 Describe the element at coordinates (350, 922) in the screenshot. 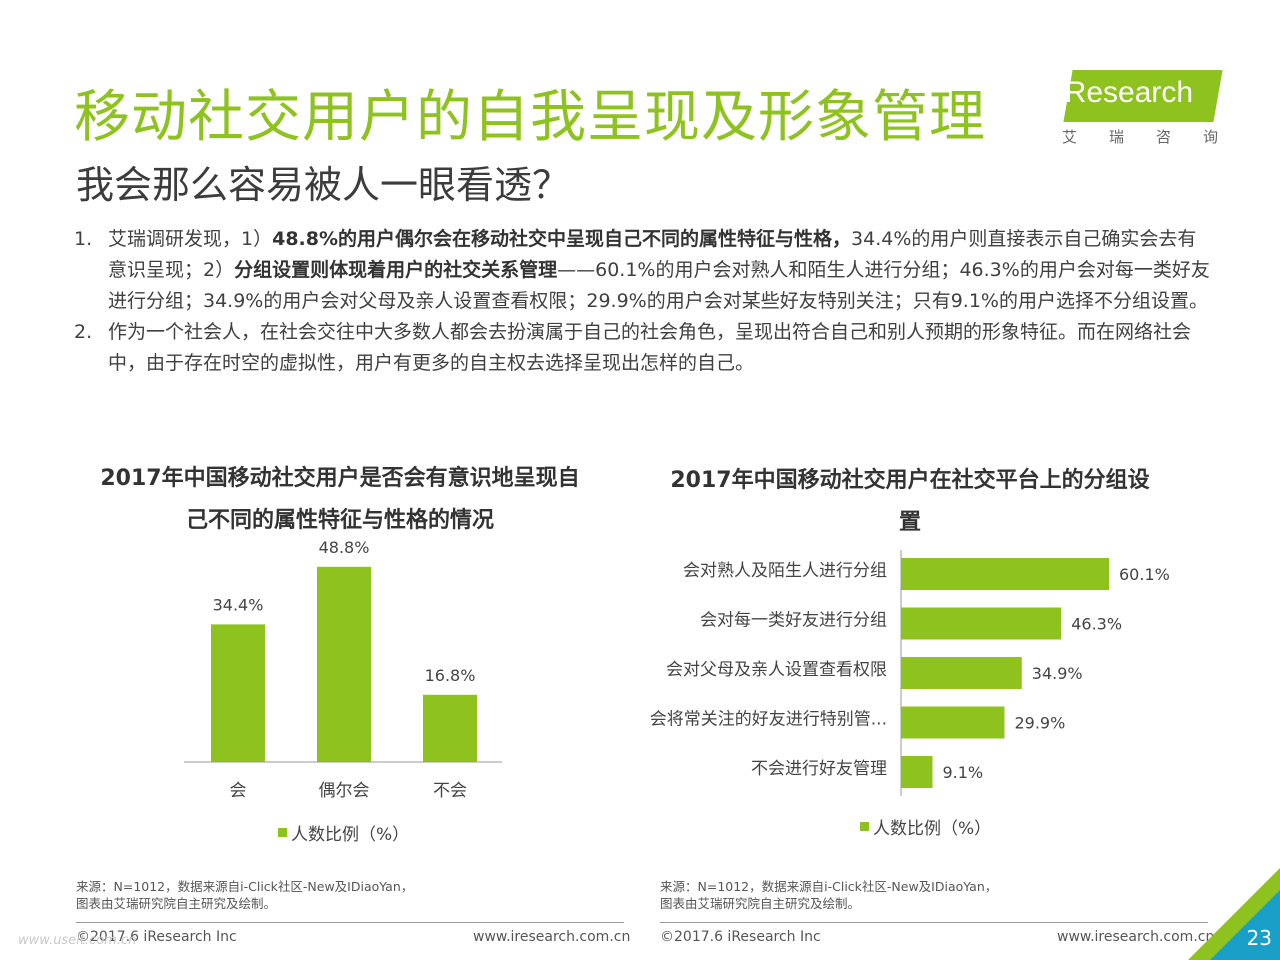

I see `footer-divider-left` at that location.